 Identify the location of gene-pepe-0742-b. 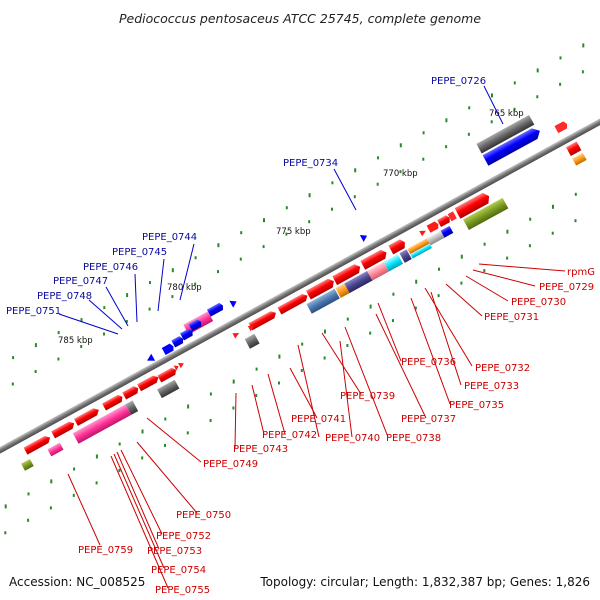
(319, 289).